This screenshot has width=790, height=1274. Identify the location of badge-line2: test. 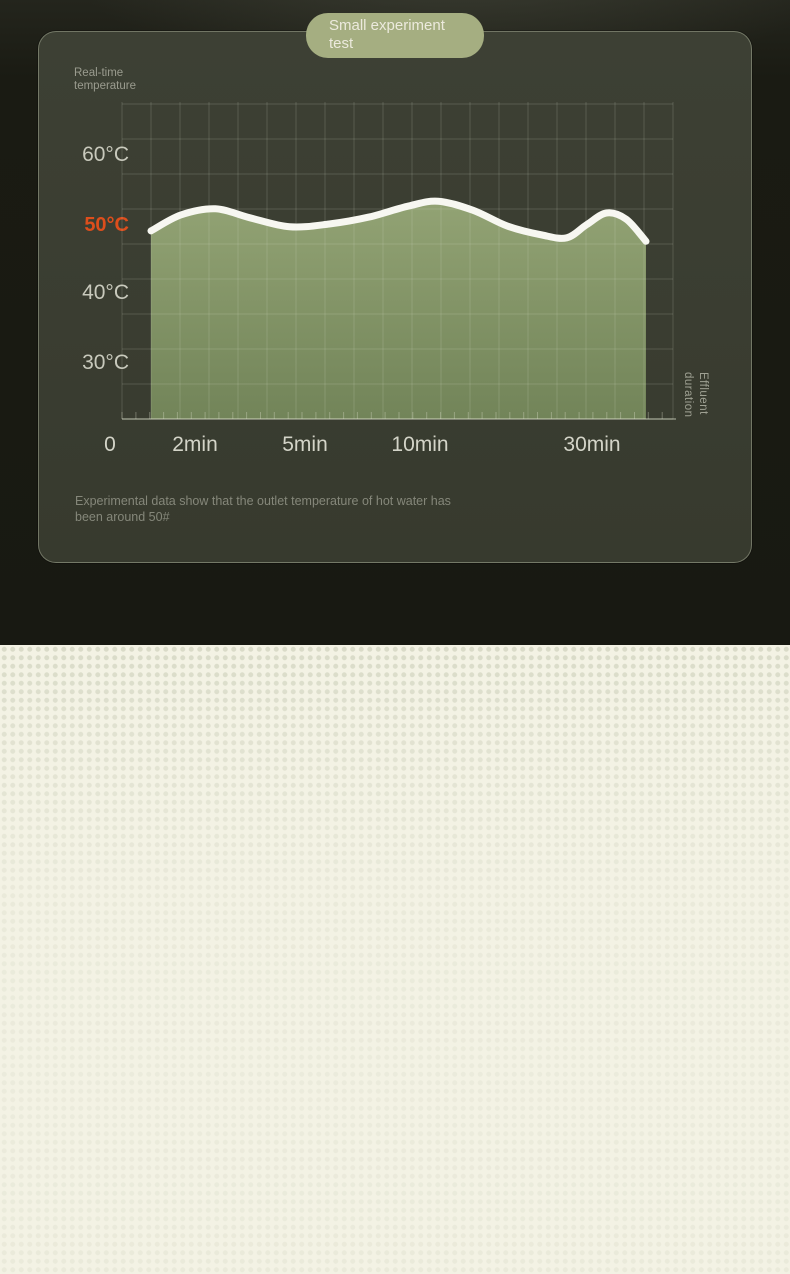
(341, 43).